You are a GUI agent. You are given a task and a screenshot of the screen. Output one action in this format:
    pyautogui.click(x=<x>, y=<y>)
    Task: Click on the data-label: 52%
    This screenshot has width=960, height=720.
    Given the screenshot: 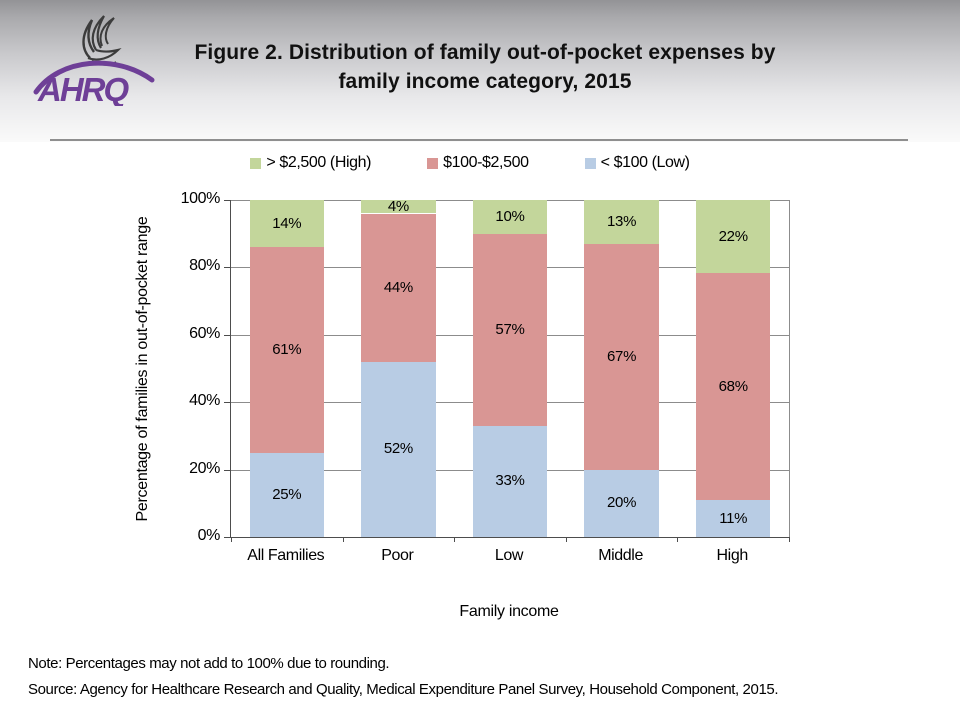 What is the action you would take?
    pyautogui.click(x=398, y=449)
    